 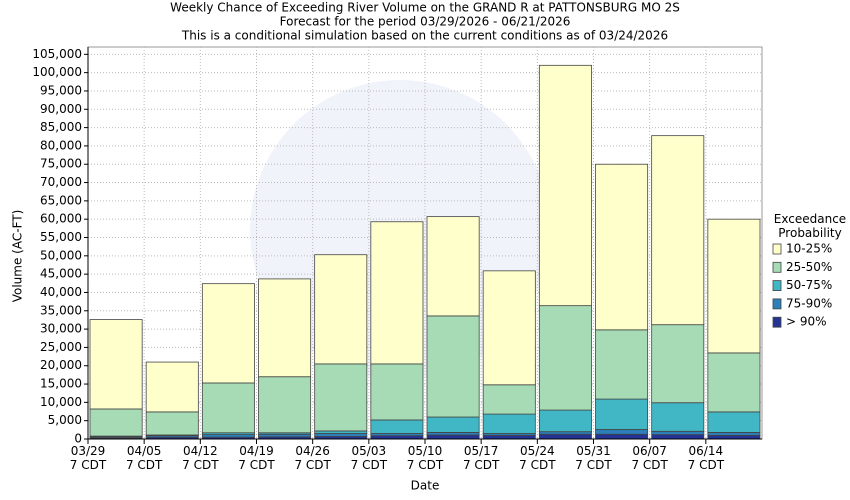 What do you see at coordinates (61, 182) in the screenshot?
I see `y-tick-label: 70,000` at bounding box center [61, 182].